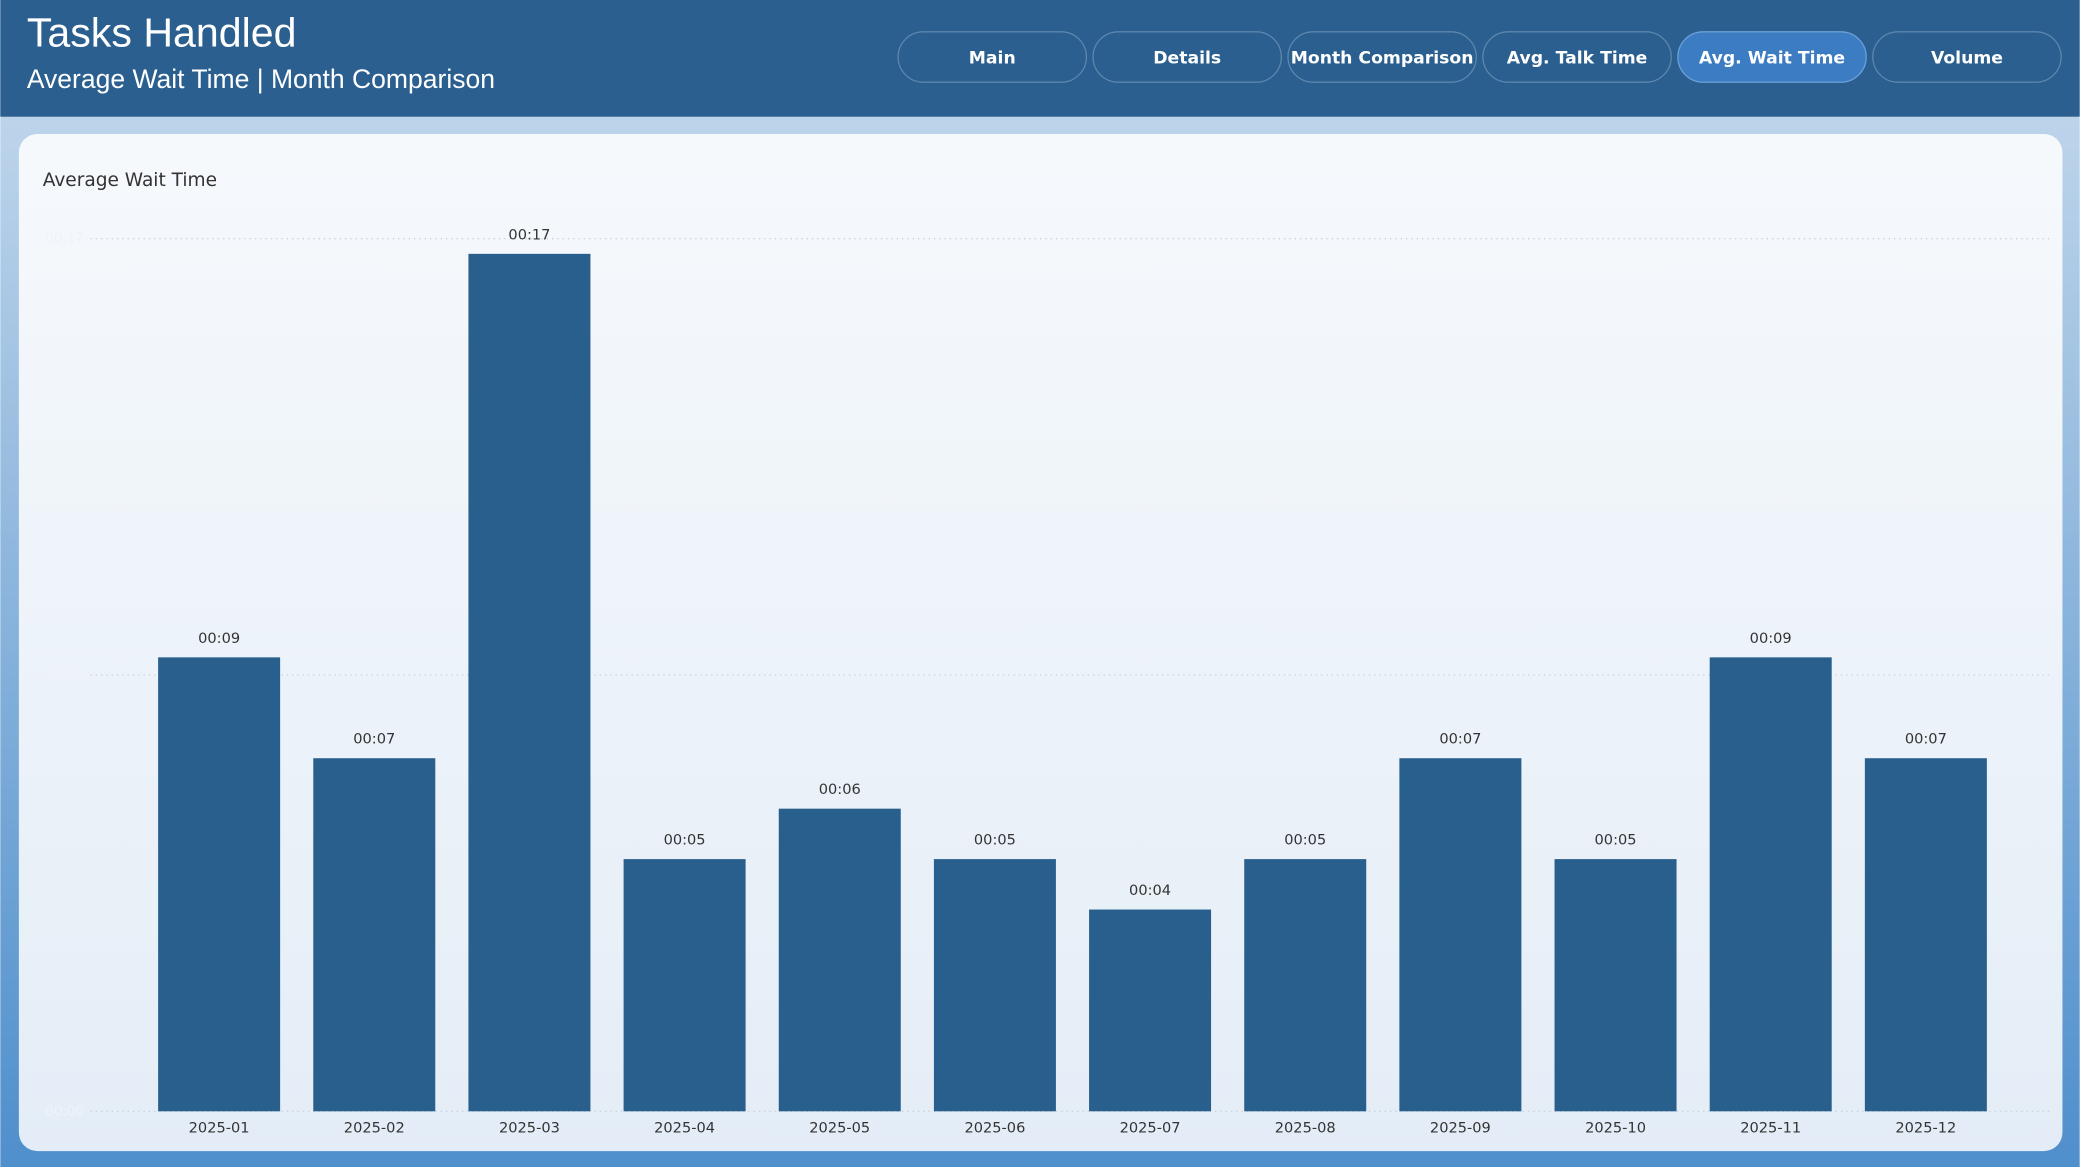  Describe the element at coordinates (1460, 1128) in the screenshot. I see `x-tick-label: 2025-09` at that location.